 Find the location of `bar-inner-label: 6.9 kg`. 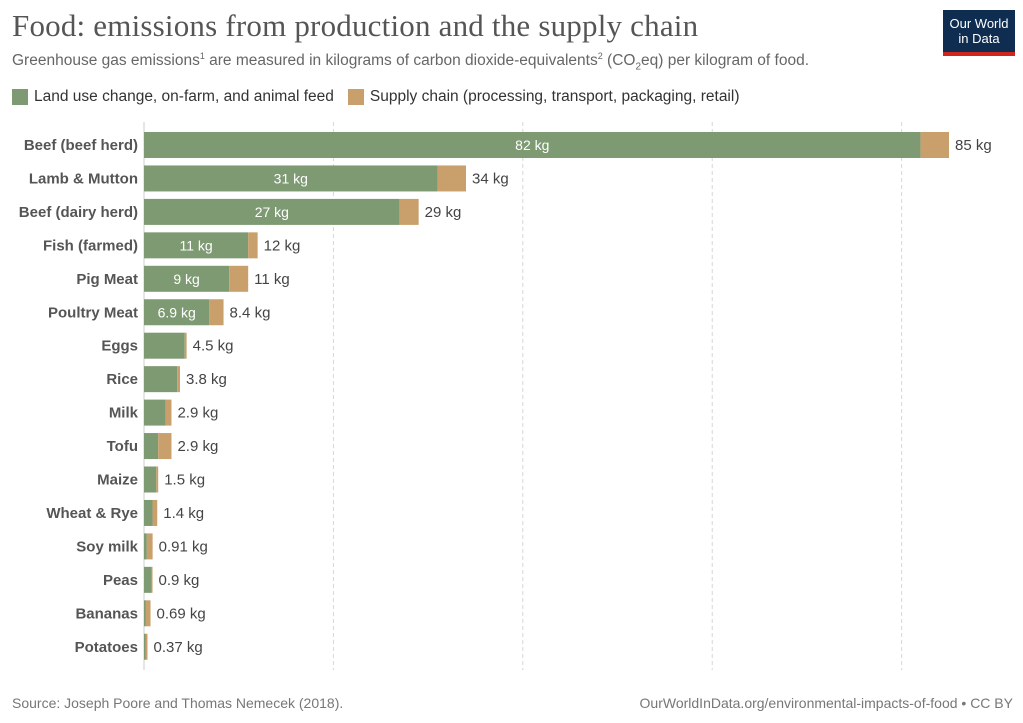

bar-inner-label: 6.9 kg is located at coordinates (177, 312).